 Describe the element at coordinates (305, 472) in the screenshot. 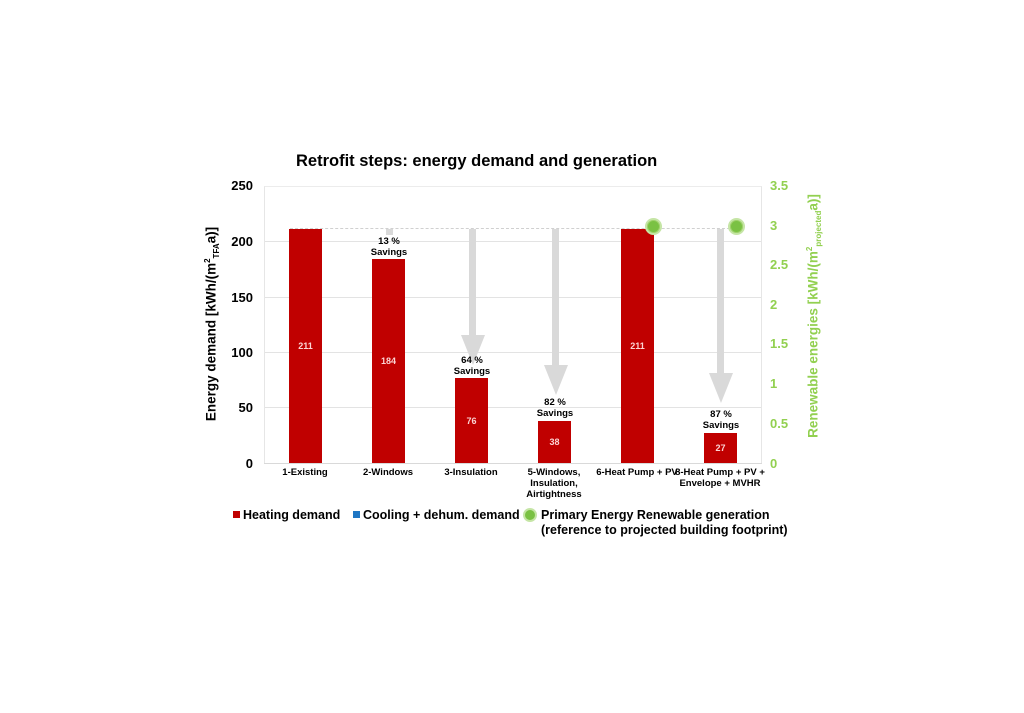

I see `x-tick-label: 1-Existing` at that location.